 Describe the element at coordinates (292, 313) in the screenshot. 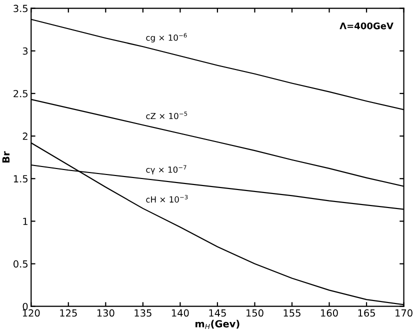

I see `x-tick-label: 155` at that location.